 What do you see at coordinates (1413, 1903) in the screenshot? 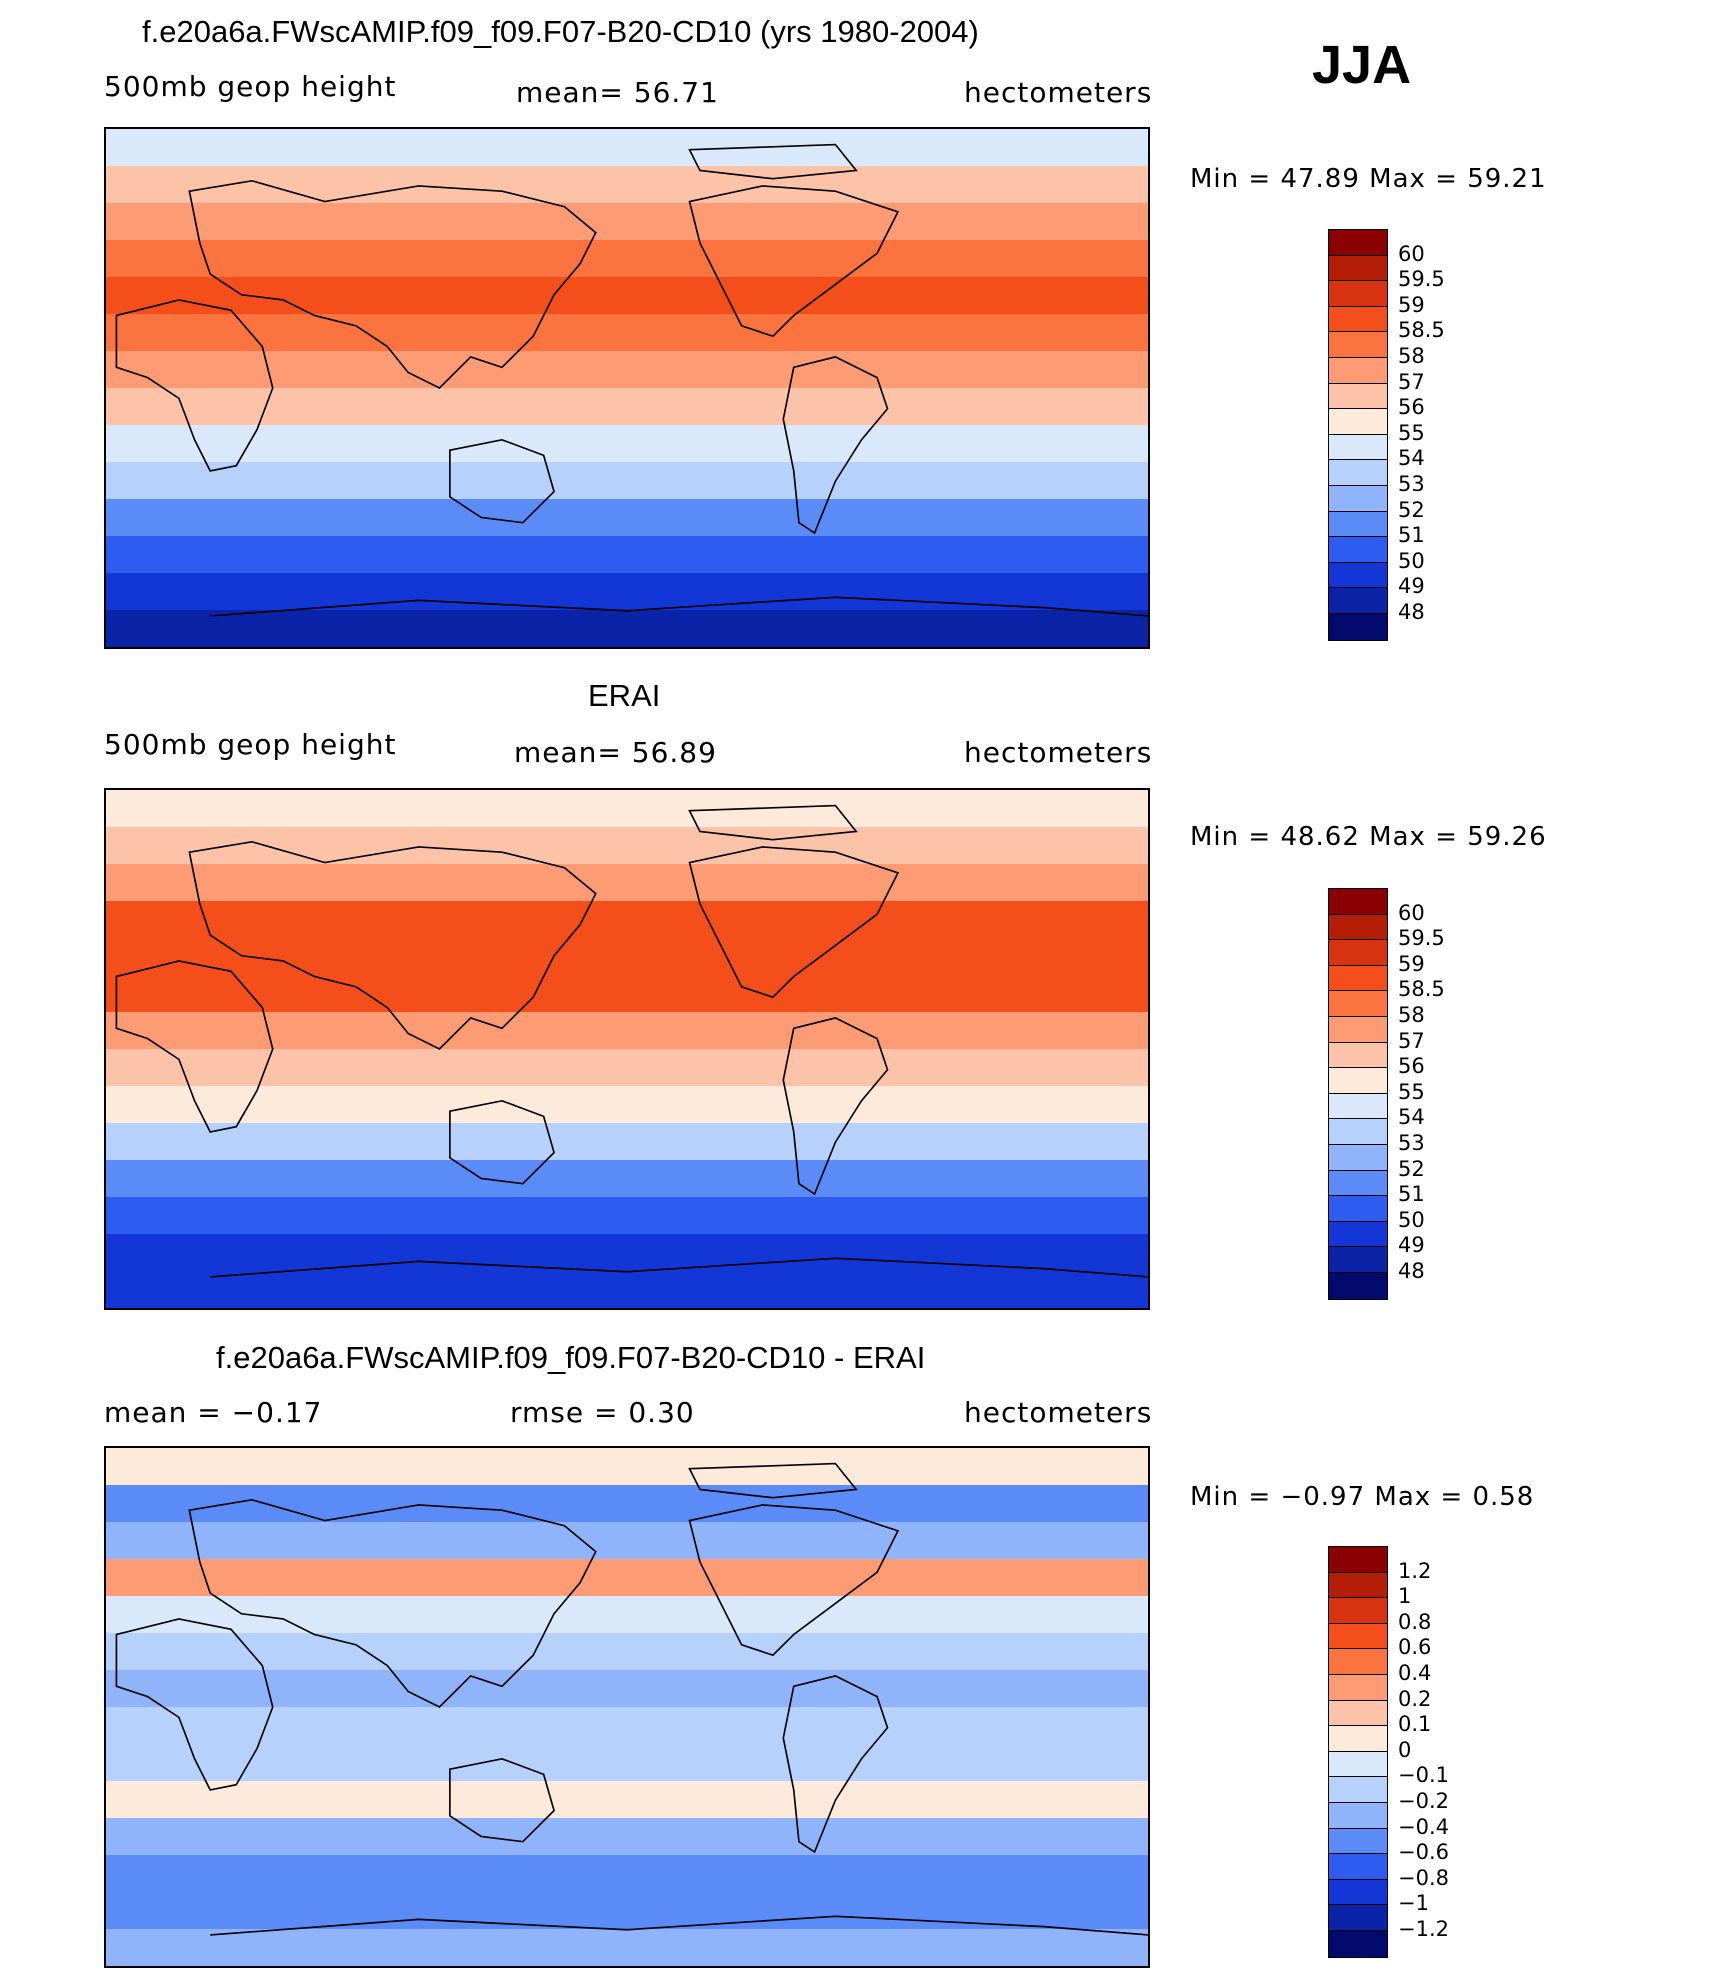
I see `colorbar-tick-label: −1` at bounding box center [1413, 1903].